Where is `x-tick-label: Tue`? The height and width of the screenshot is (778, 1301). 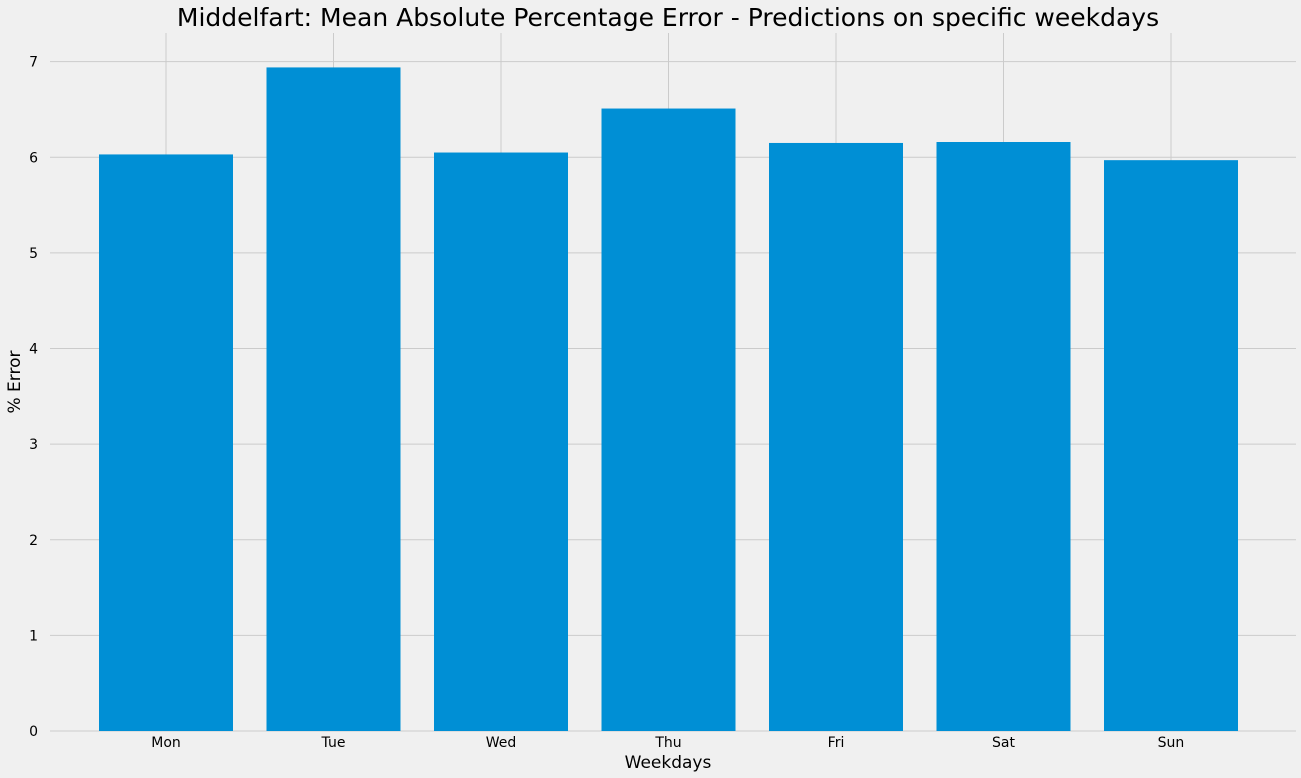
x-tick-label: Tue is located at coordinates (333, 743).